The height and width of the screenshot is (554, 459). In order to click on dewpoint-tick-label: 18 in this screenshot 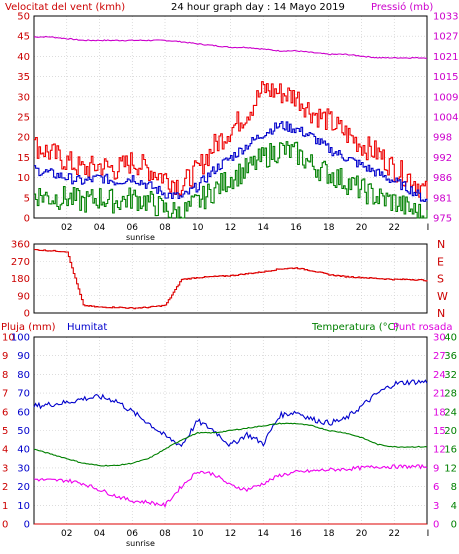, I will do `click(439, 412)`.